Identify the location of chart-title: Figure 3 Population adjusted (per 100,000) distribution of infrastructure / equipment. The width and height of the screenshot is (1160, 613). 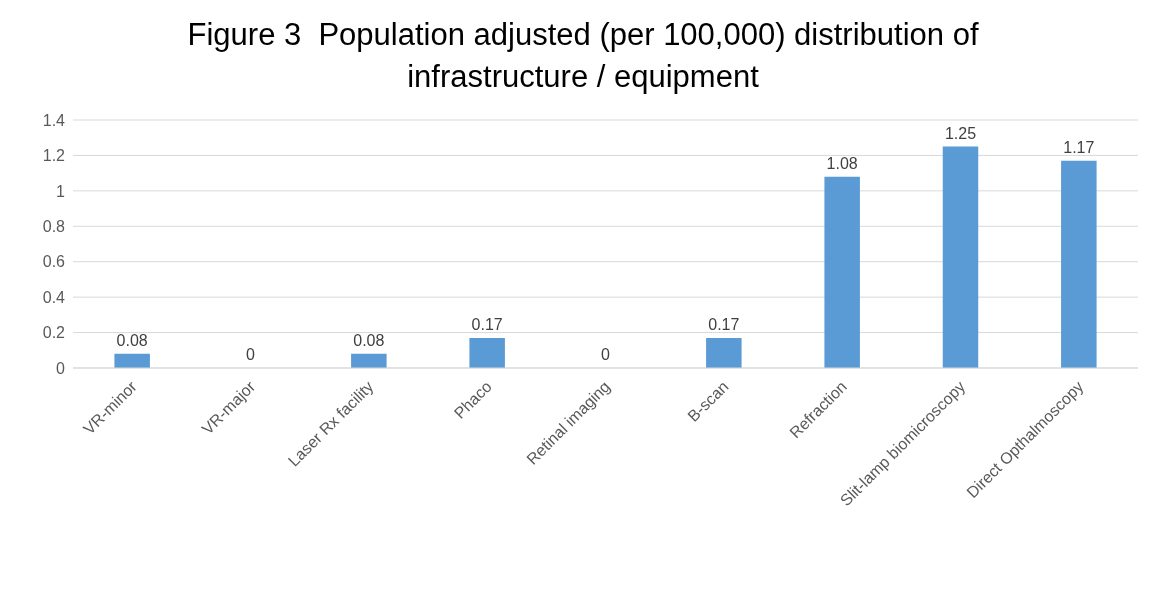
(583, 56).